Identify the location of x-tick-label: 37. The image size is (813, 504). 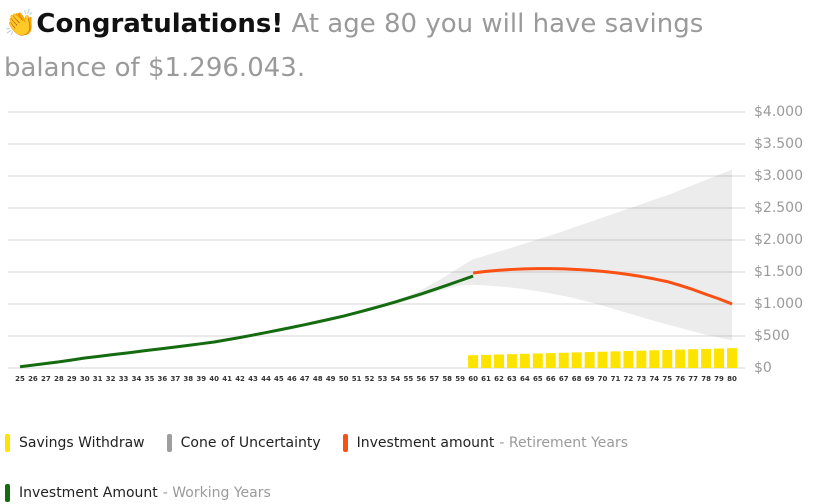
(175, 379).